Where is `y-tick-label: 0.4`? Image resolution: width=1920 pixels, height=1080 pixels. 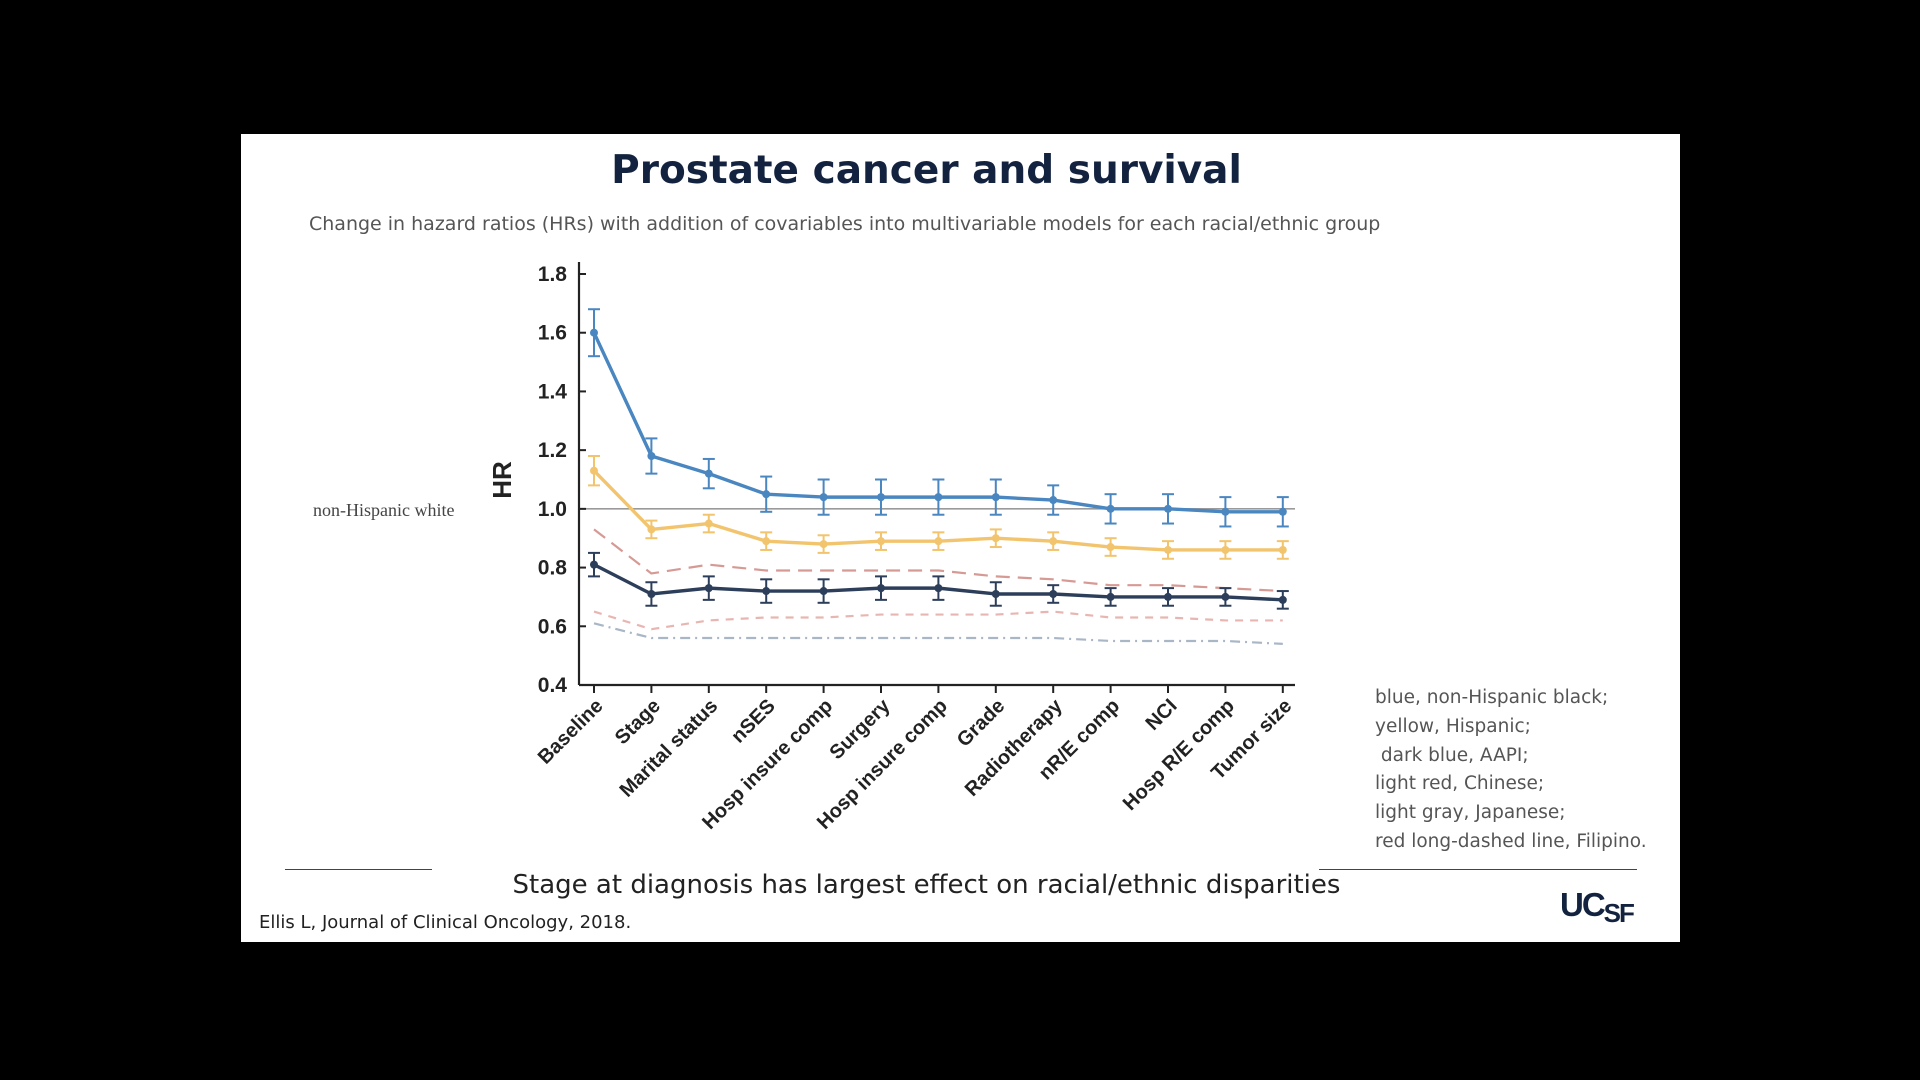
y-tick-label: 0.4 is located at coordinates (553, 685).